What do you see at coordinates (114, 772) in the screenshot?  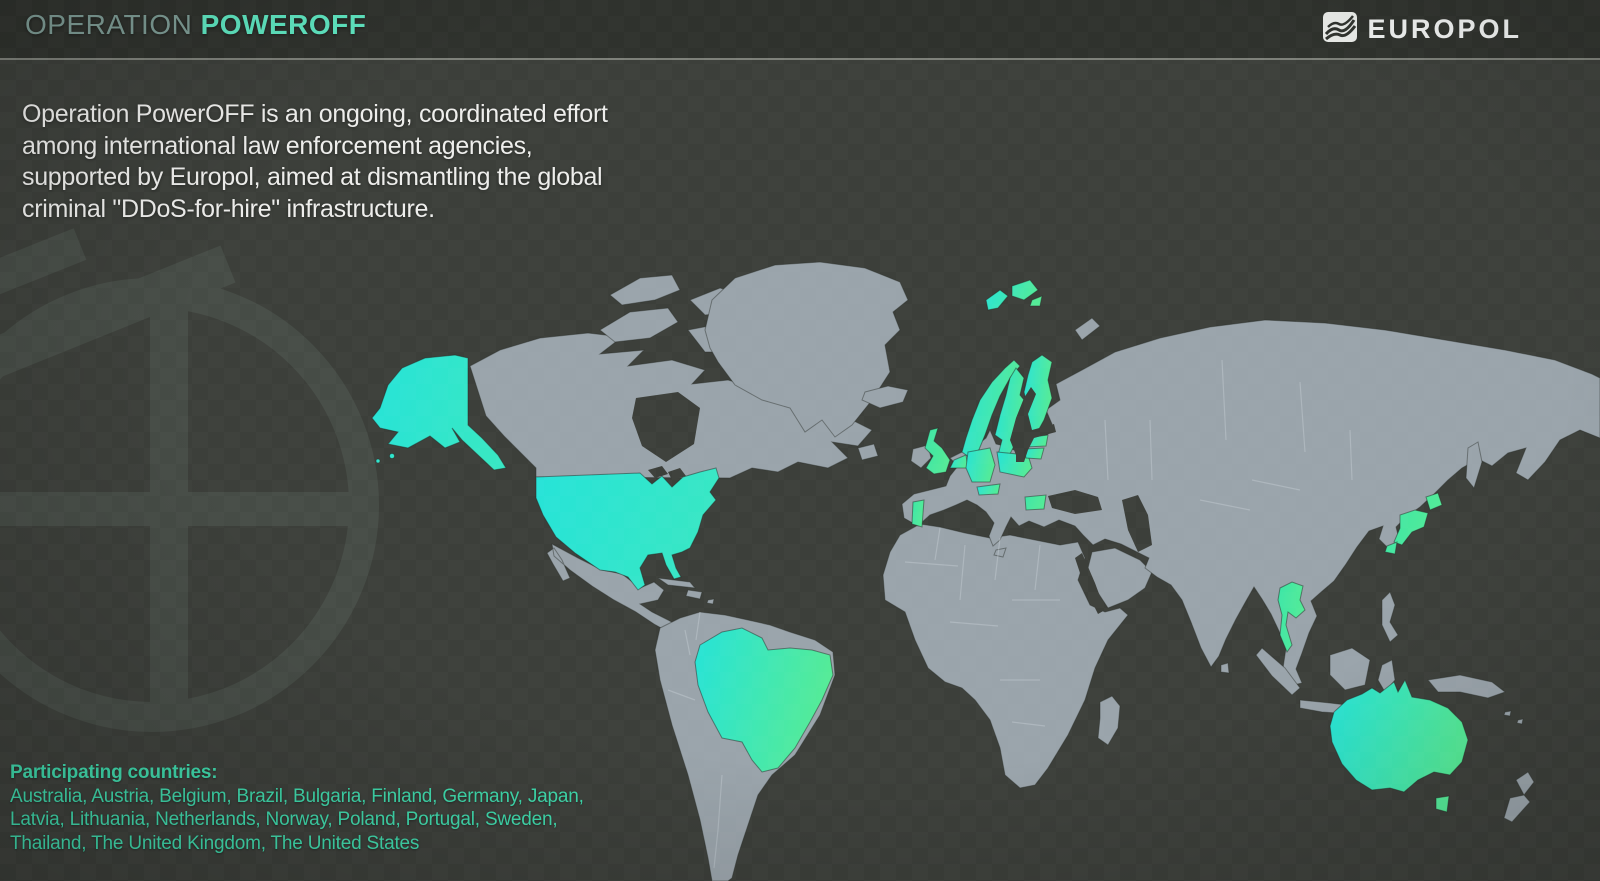 I see `participants-heading: Participating countries:` at bounding box center [114, 772].